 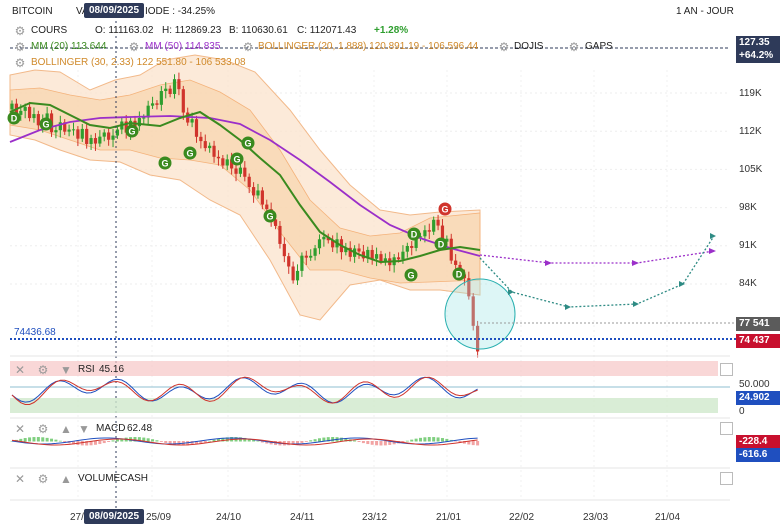 I want to click on volume-checkbox, so click(x=726, y=478).